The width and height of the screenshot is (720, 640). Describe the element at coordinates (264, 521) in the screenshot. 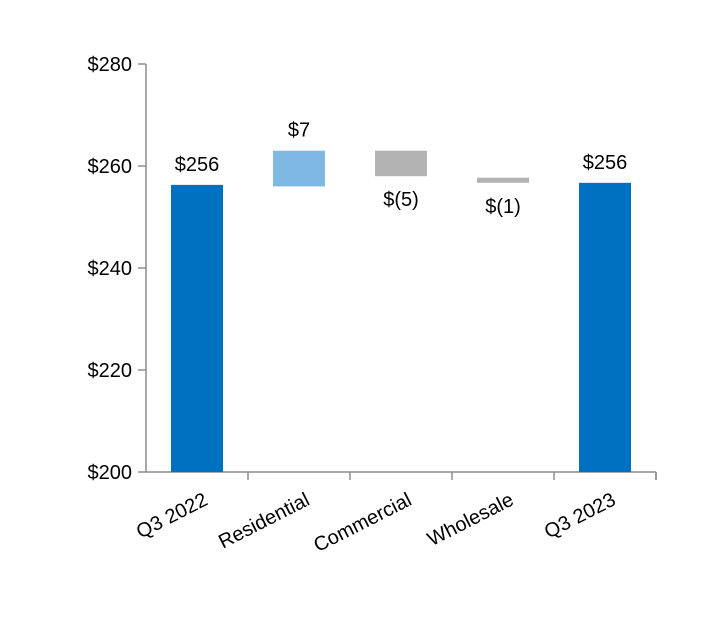

I see `x-category-label: Residential` at that location.